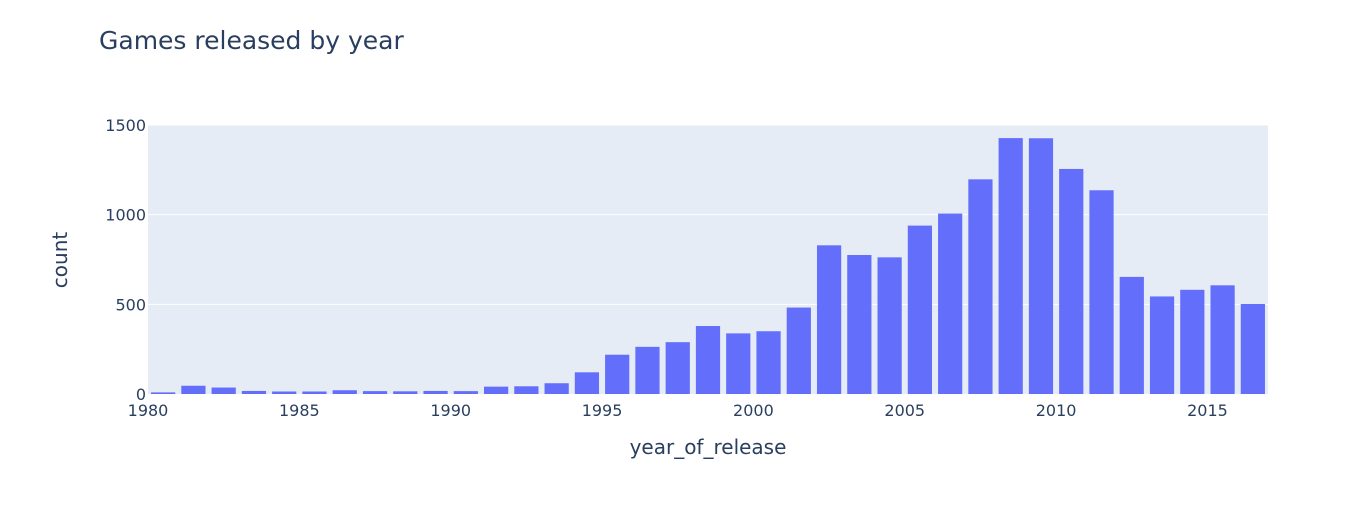 This screenshot has width=1357, height=523. I want to click on x-tick-label: 2015, so click(1207, 410).